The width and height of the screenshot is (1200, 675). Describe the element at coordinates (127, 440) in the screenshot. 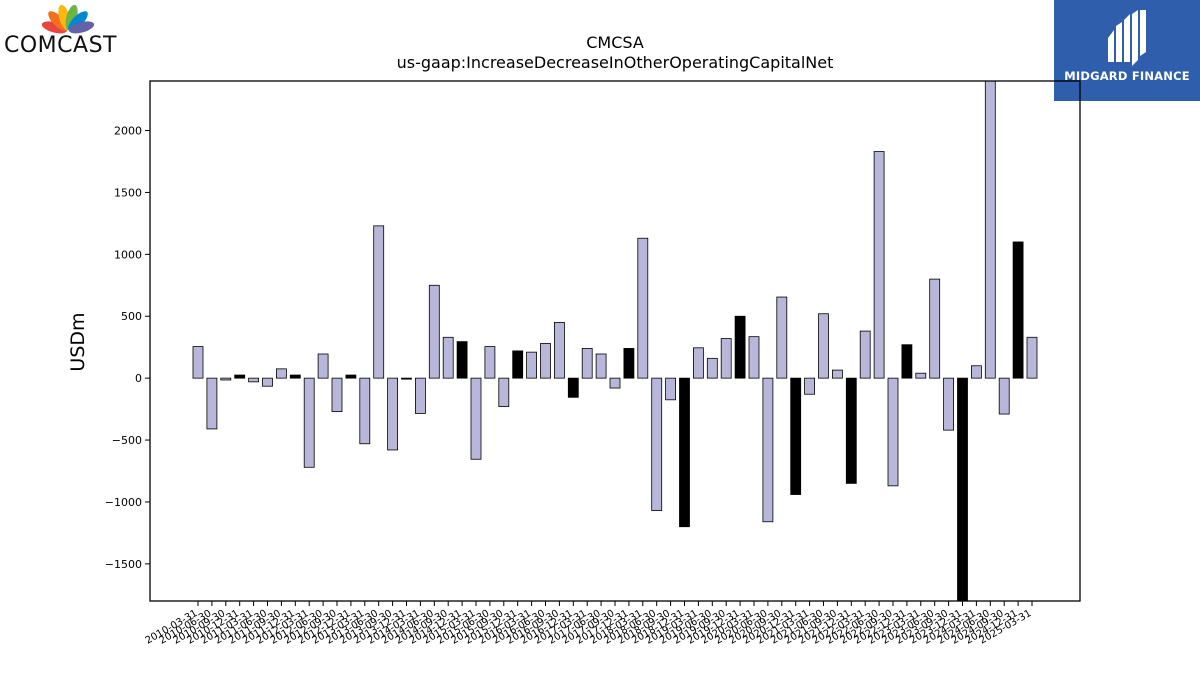

I see `y-tick-label: −500` at that location.